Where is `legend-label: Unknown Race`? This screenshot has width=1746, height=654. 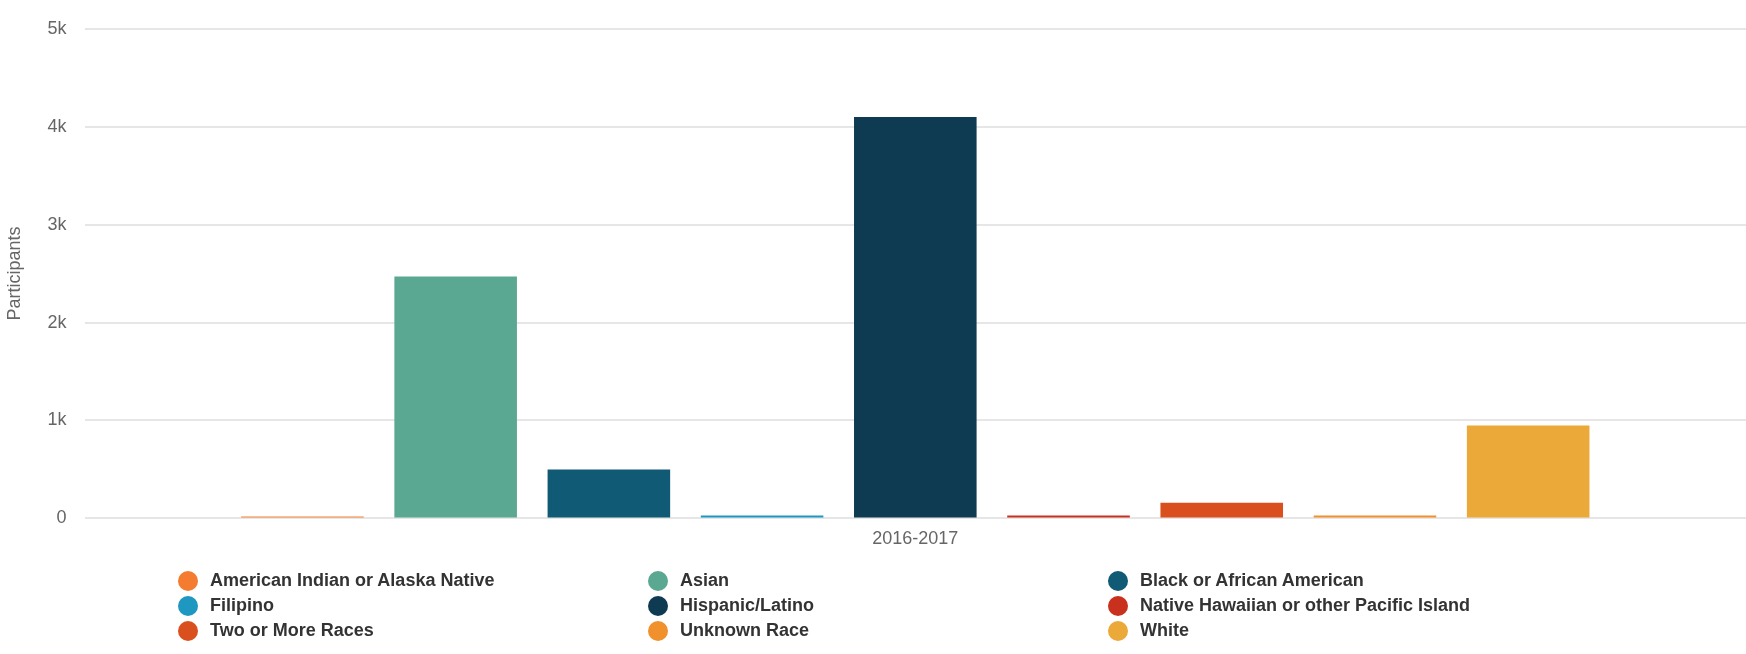 legend-label: Unknown Race is located at coordinates (745, 630).